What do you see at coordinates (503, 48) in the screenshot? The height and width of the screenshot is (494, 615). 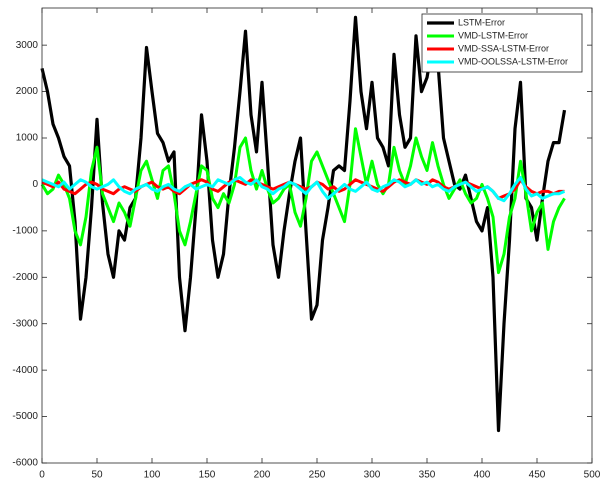 I see `legend-label: VMD-SSA-LSTM-Error` at bounding box center [503, 48].